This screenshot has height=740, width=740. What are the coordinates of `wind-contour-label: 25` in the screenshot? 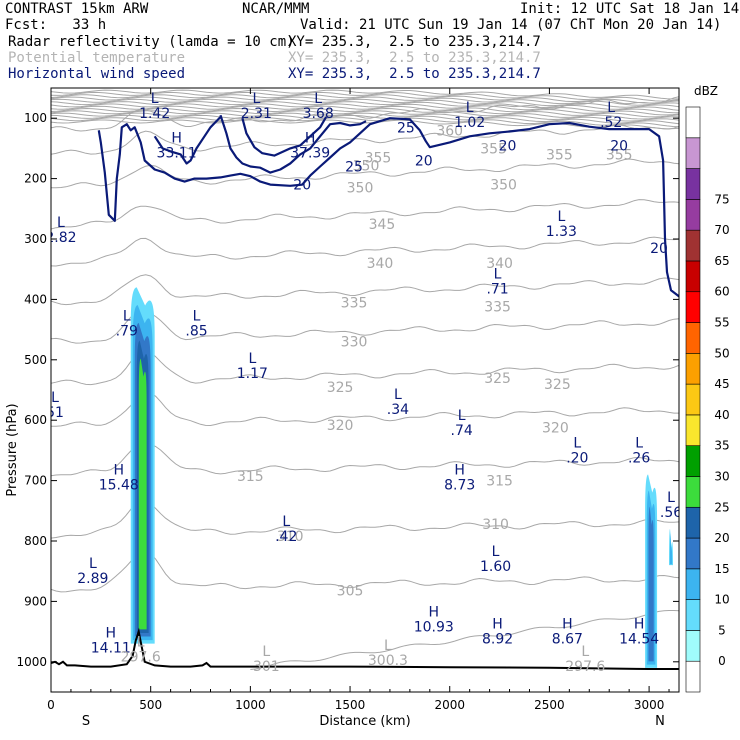 It's located at (406, 128).